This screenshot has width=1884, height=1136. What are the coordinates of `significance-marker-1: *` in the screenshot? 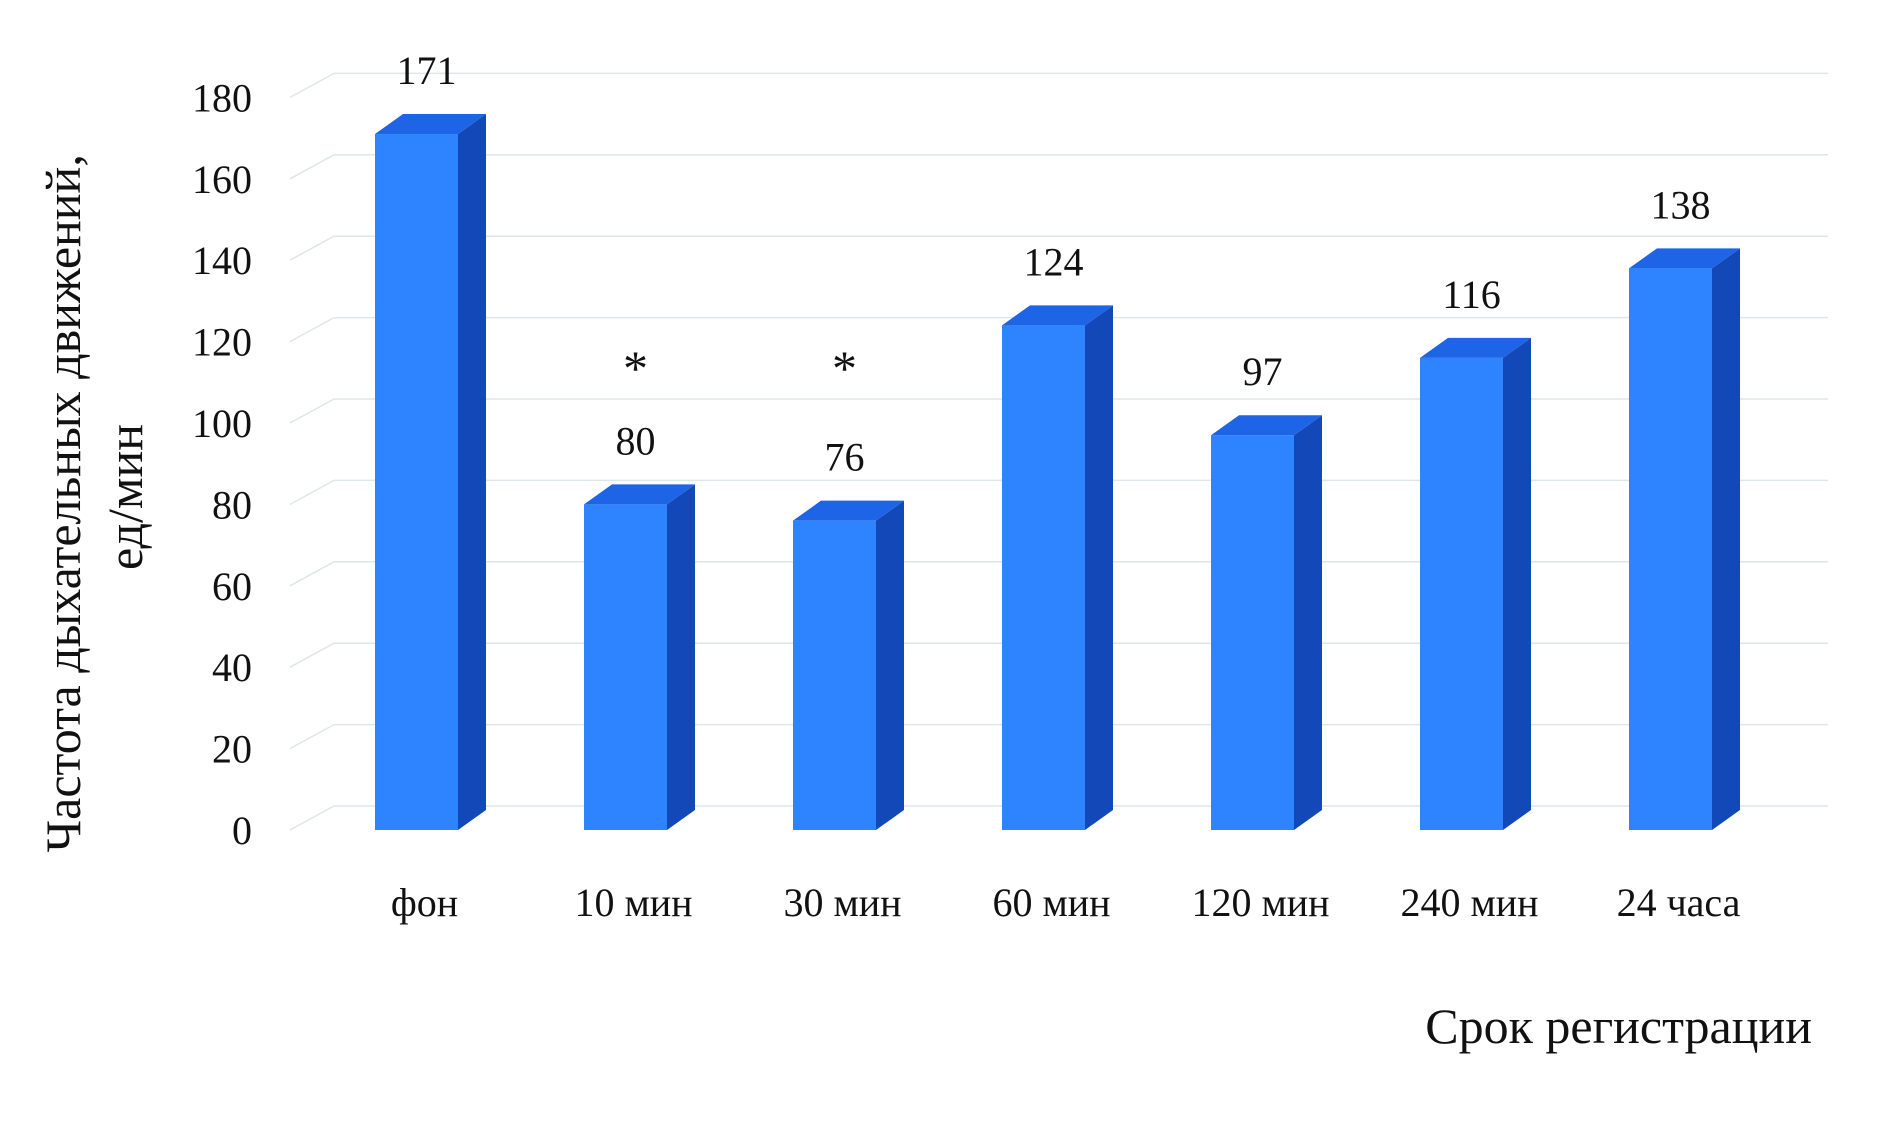 It's located at (635, 368).